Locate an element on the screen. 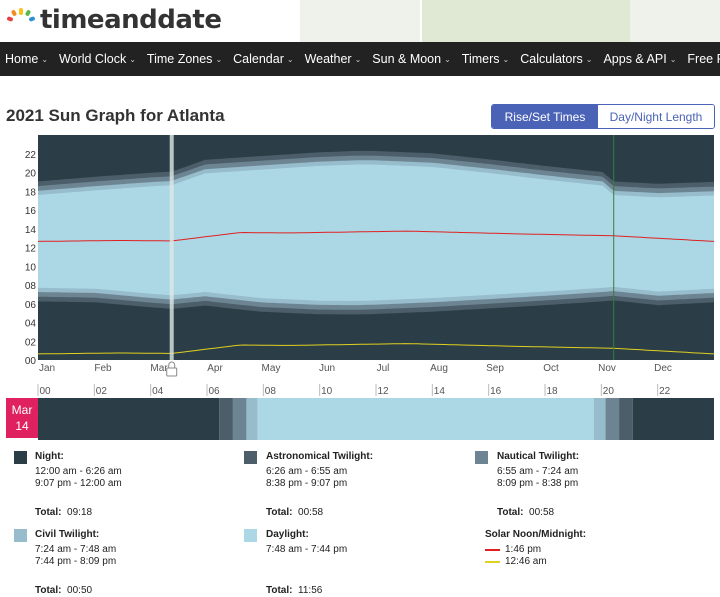 This screenshot has height=597, width=720. nav-item-timers: Timers ⌄ is located at coordinates (486, 59).